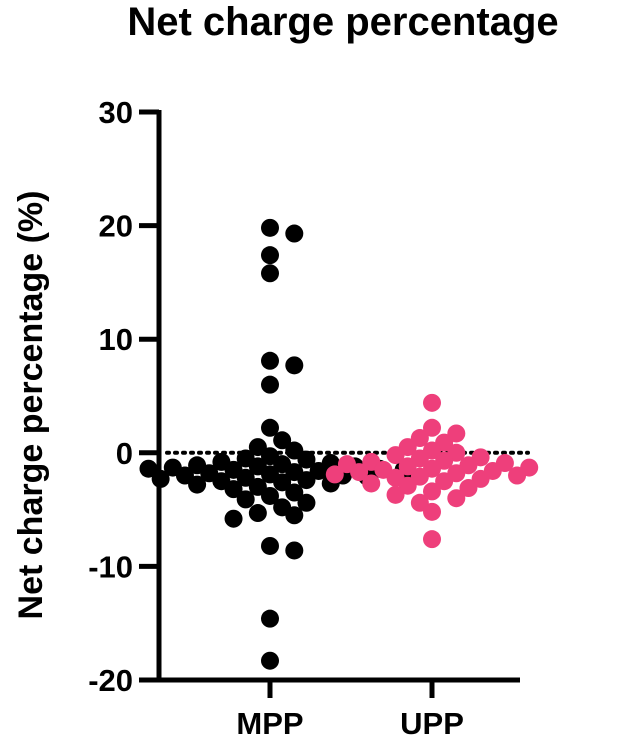 The height and width of the screenshot is (747, 640). I want to click on y-tick-label: 30, so click(116, 112).